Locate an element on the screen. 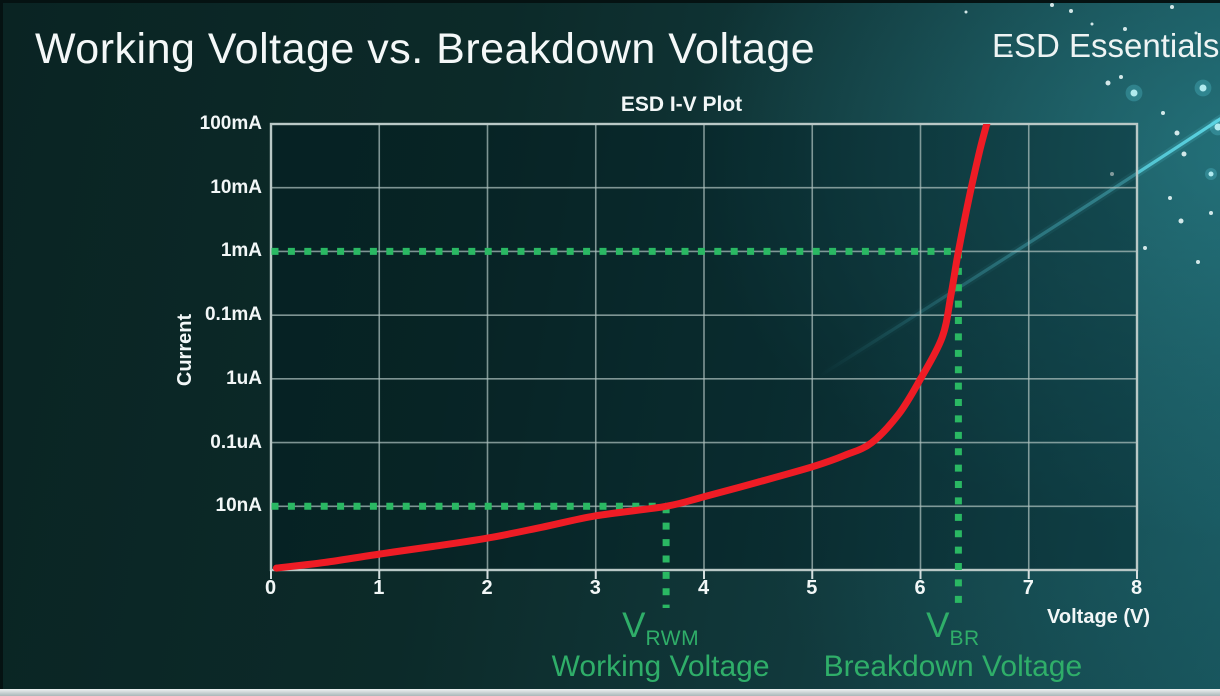 Image resolution: width=1220 pixels, height=696 pixels. vrwm-symbol: VRWM is located at coordinates (661, 628).